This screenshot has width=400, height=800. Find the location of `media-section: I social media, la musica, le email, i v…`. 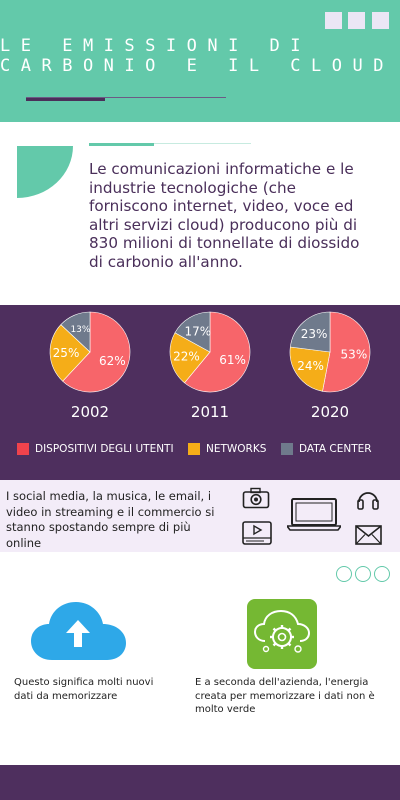

media-section: I social media, la musica, le email, i v… is located at coordinates (200, 516).